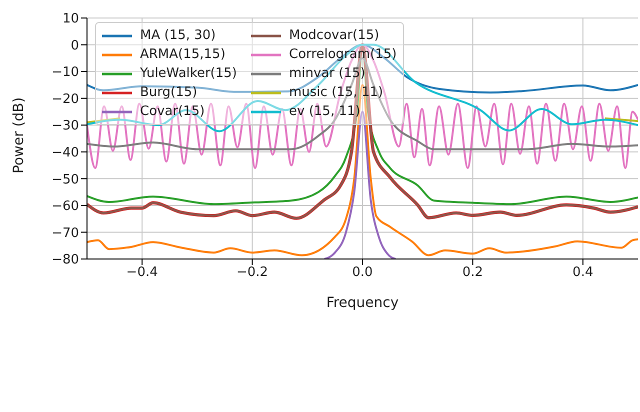 This screenshot has width=640, height=412. I want to click on legend-label: Covar(15), so click(172, 111).